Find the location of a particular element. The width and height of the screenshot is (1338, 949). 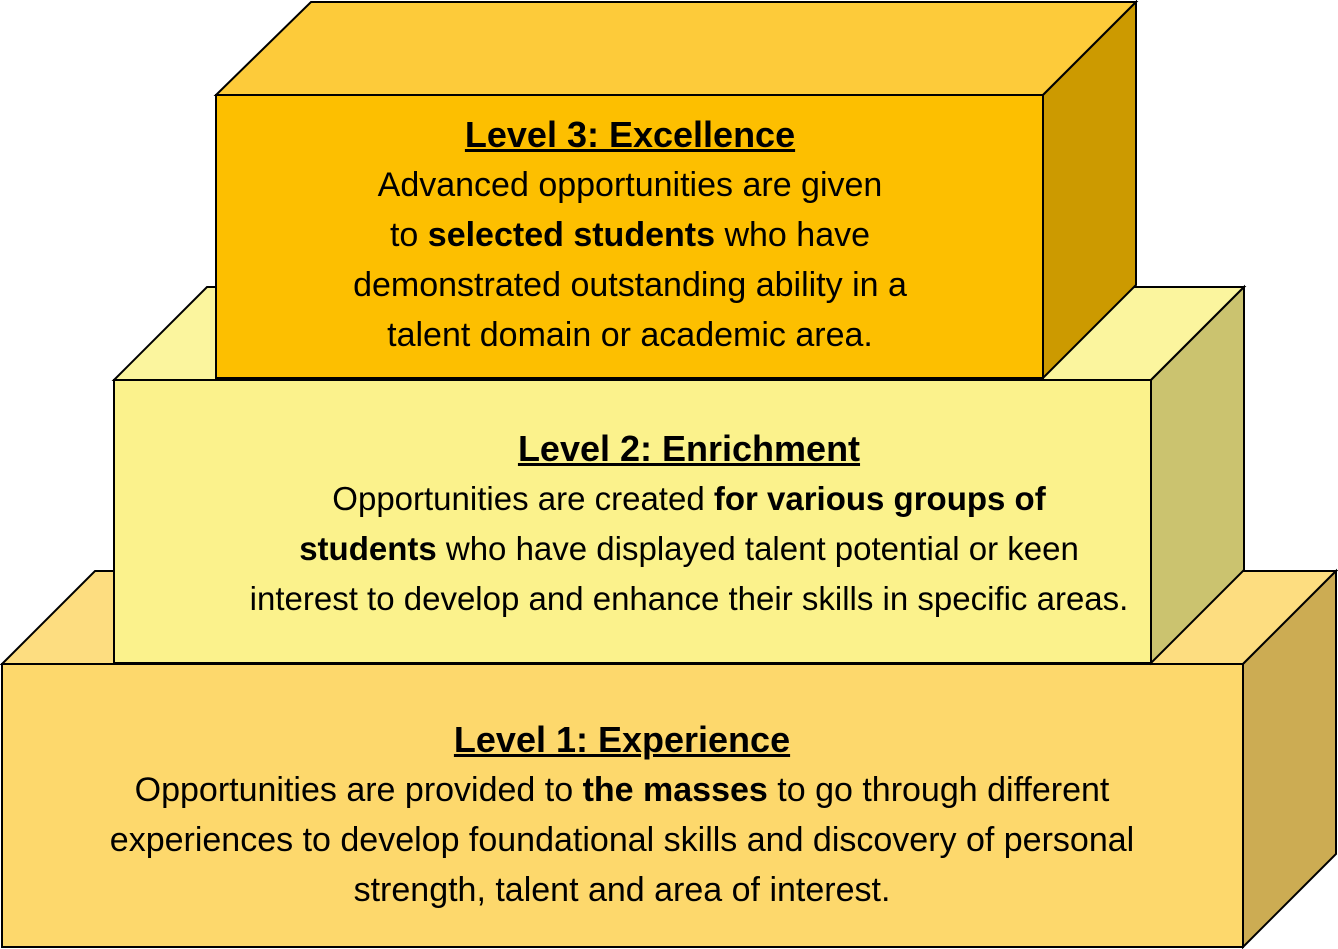

level-1-emphasis: the masses is located at coordinates (675, 790).